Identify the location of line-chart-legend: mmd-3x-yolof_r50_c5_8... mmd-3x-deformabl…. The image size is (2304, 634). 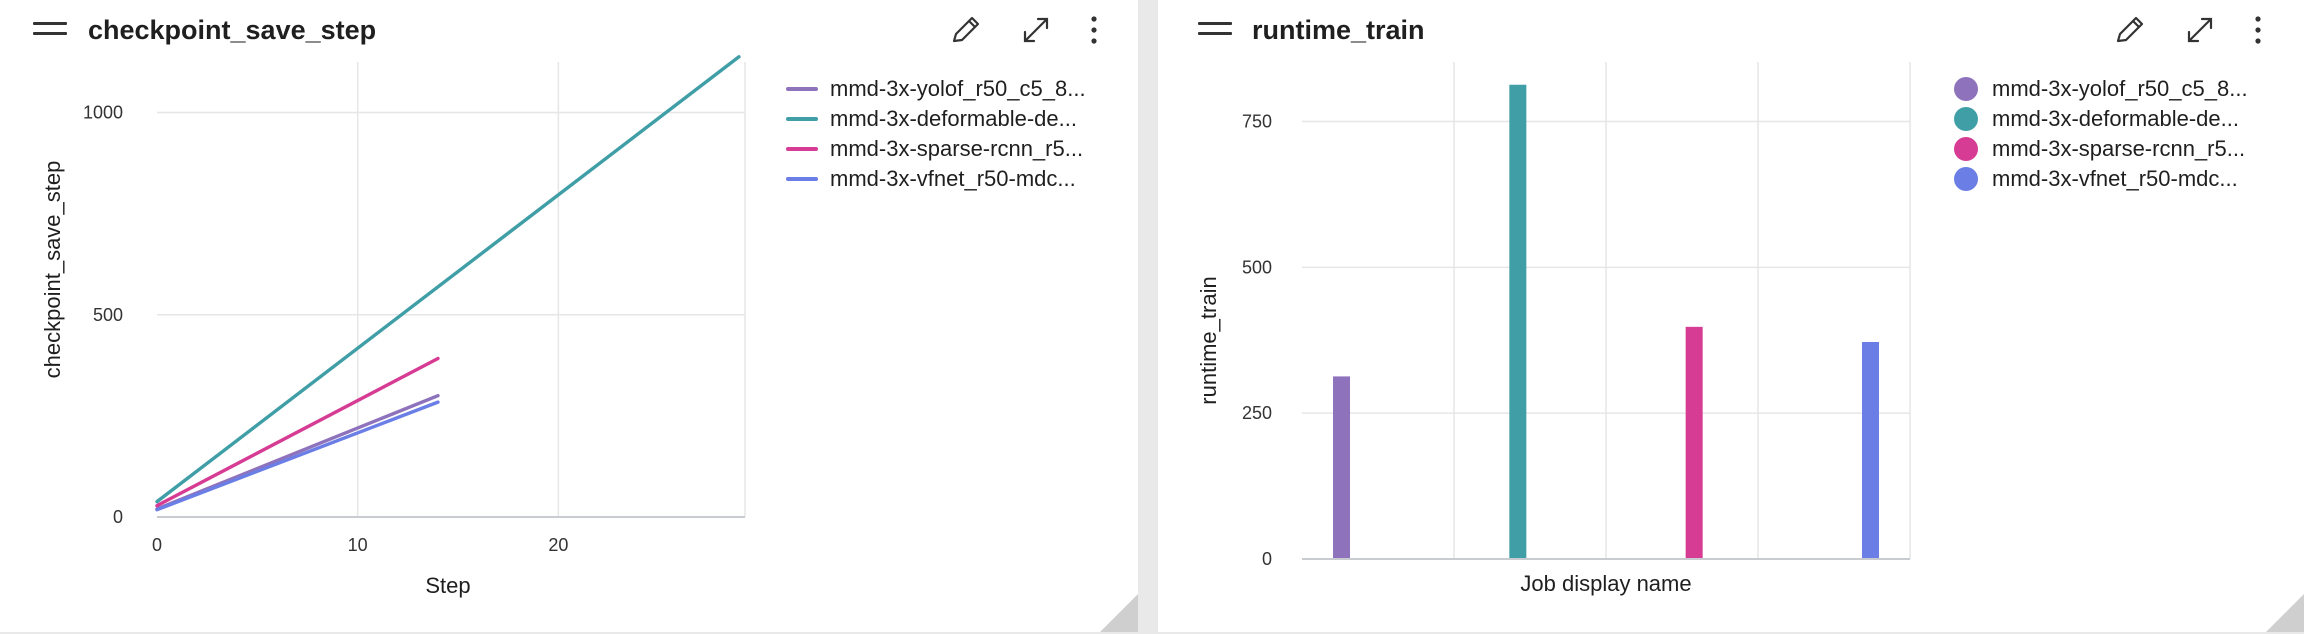
(936, 134).